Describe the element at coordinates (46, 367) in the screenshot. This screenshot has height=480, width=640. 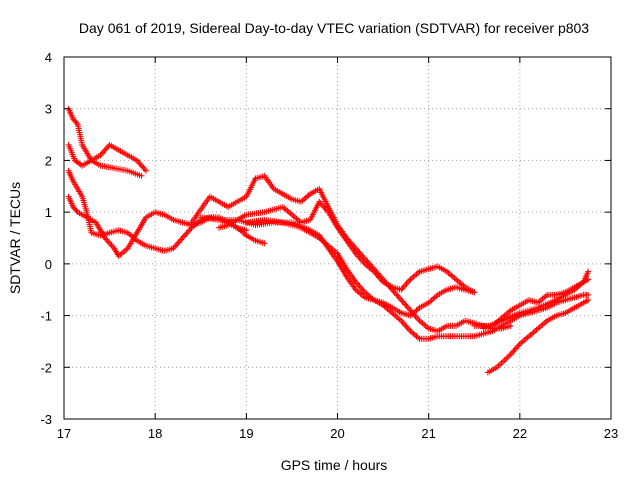
I see `y-tick-label: -2` at that location.